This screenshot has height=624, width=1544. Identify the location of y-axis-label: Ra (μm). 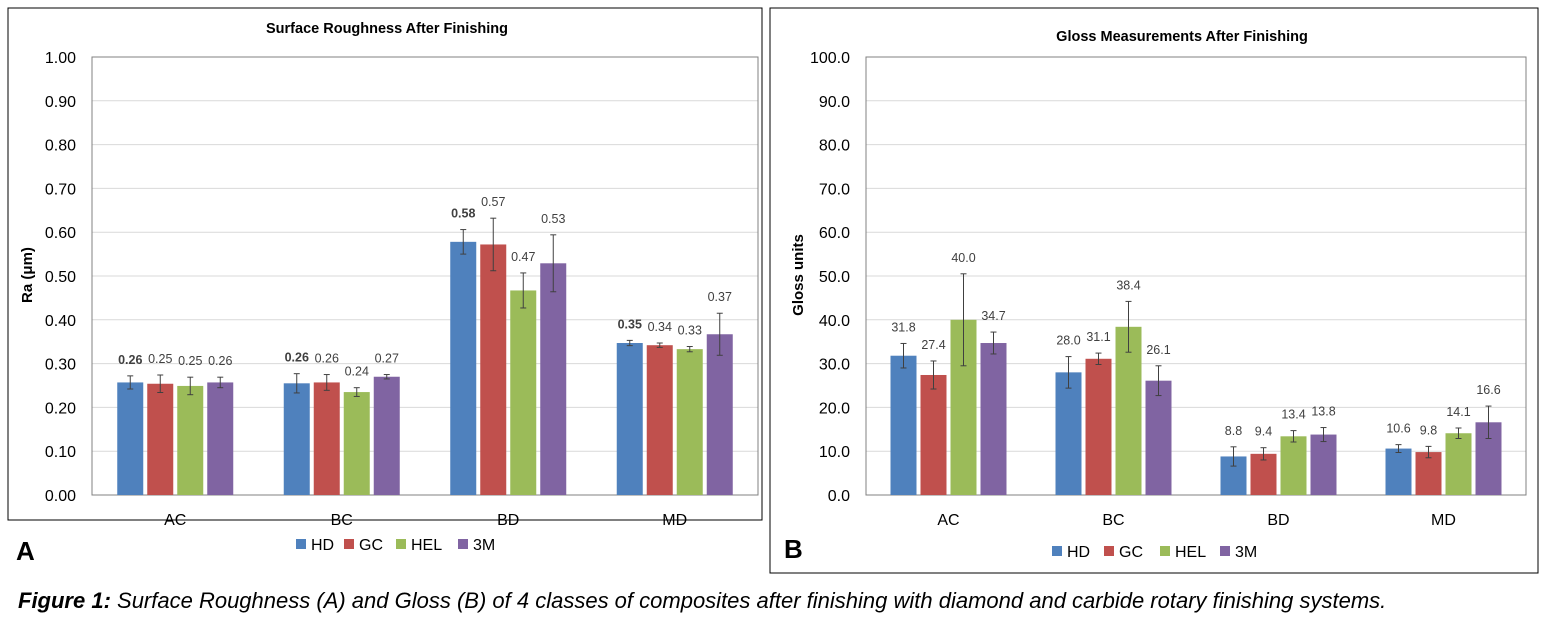
(27, 275).